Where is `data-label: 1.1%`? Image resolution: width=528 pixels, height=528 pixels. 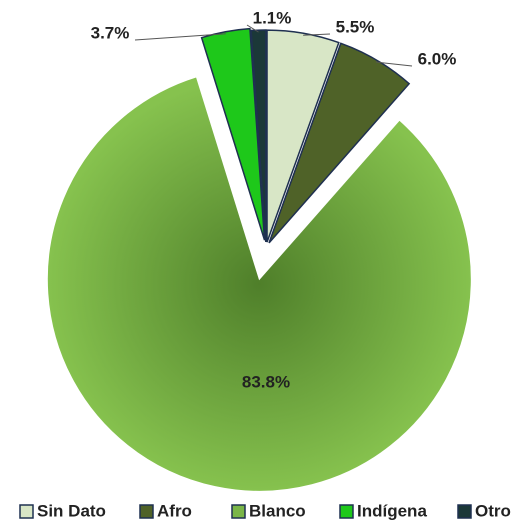
data-label: 1.1% is located at coordinates (272, 17).